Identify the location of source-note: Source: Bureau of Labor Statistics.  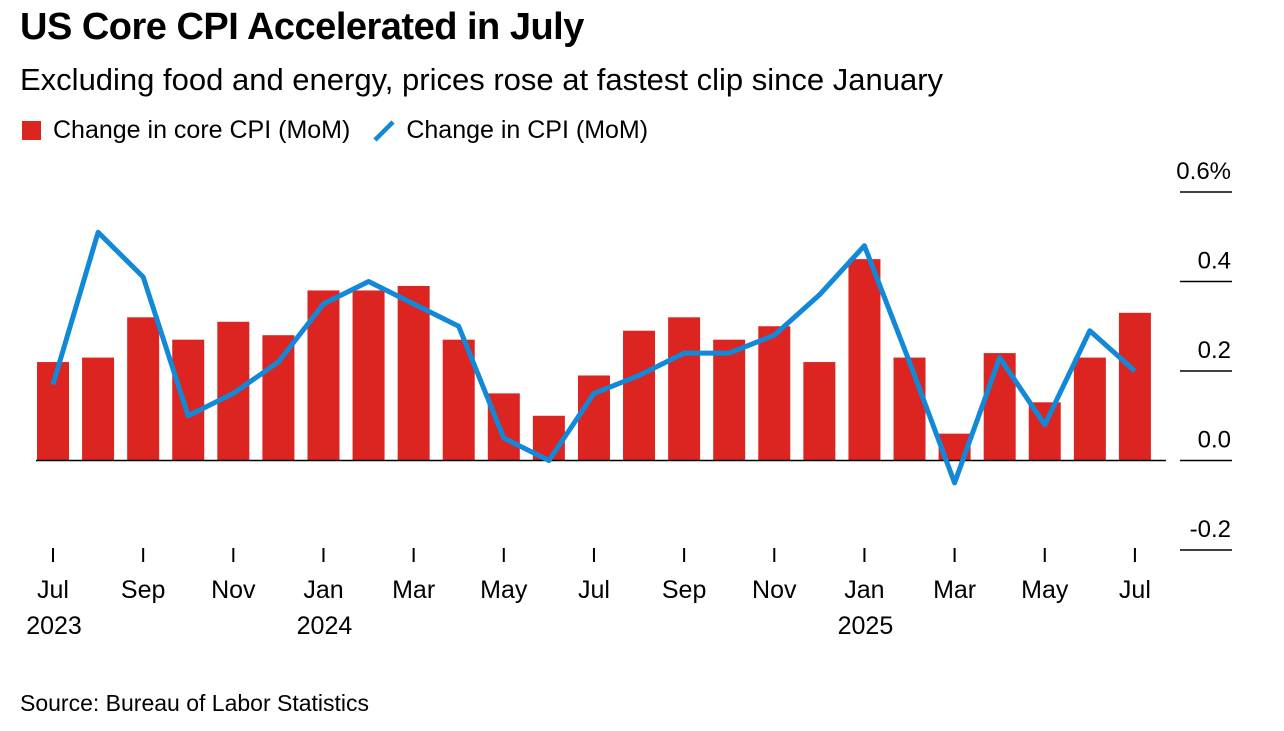
(195, 703).